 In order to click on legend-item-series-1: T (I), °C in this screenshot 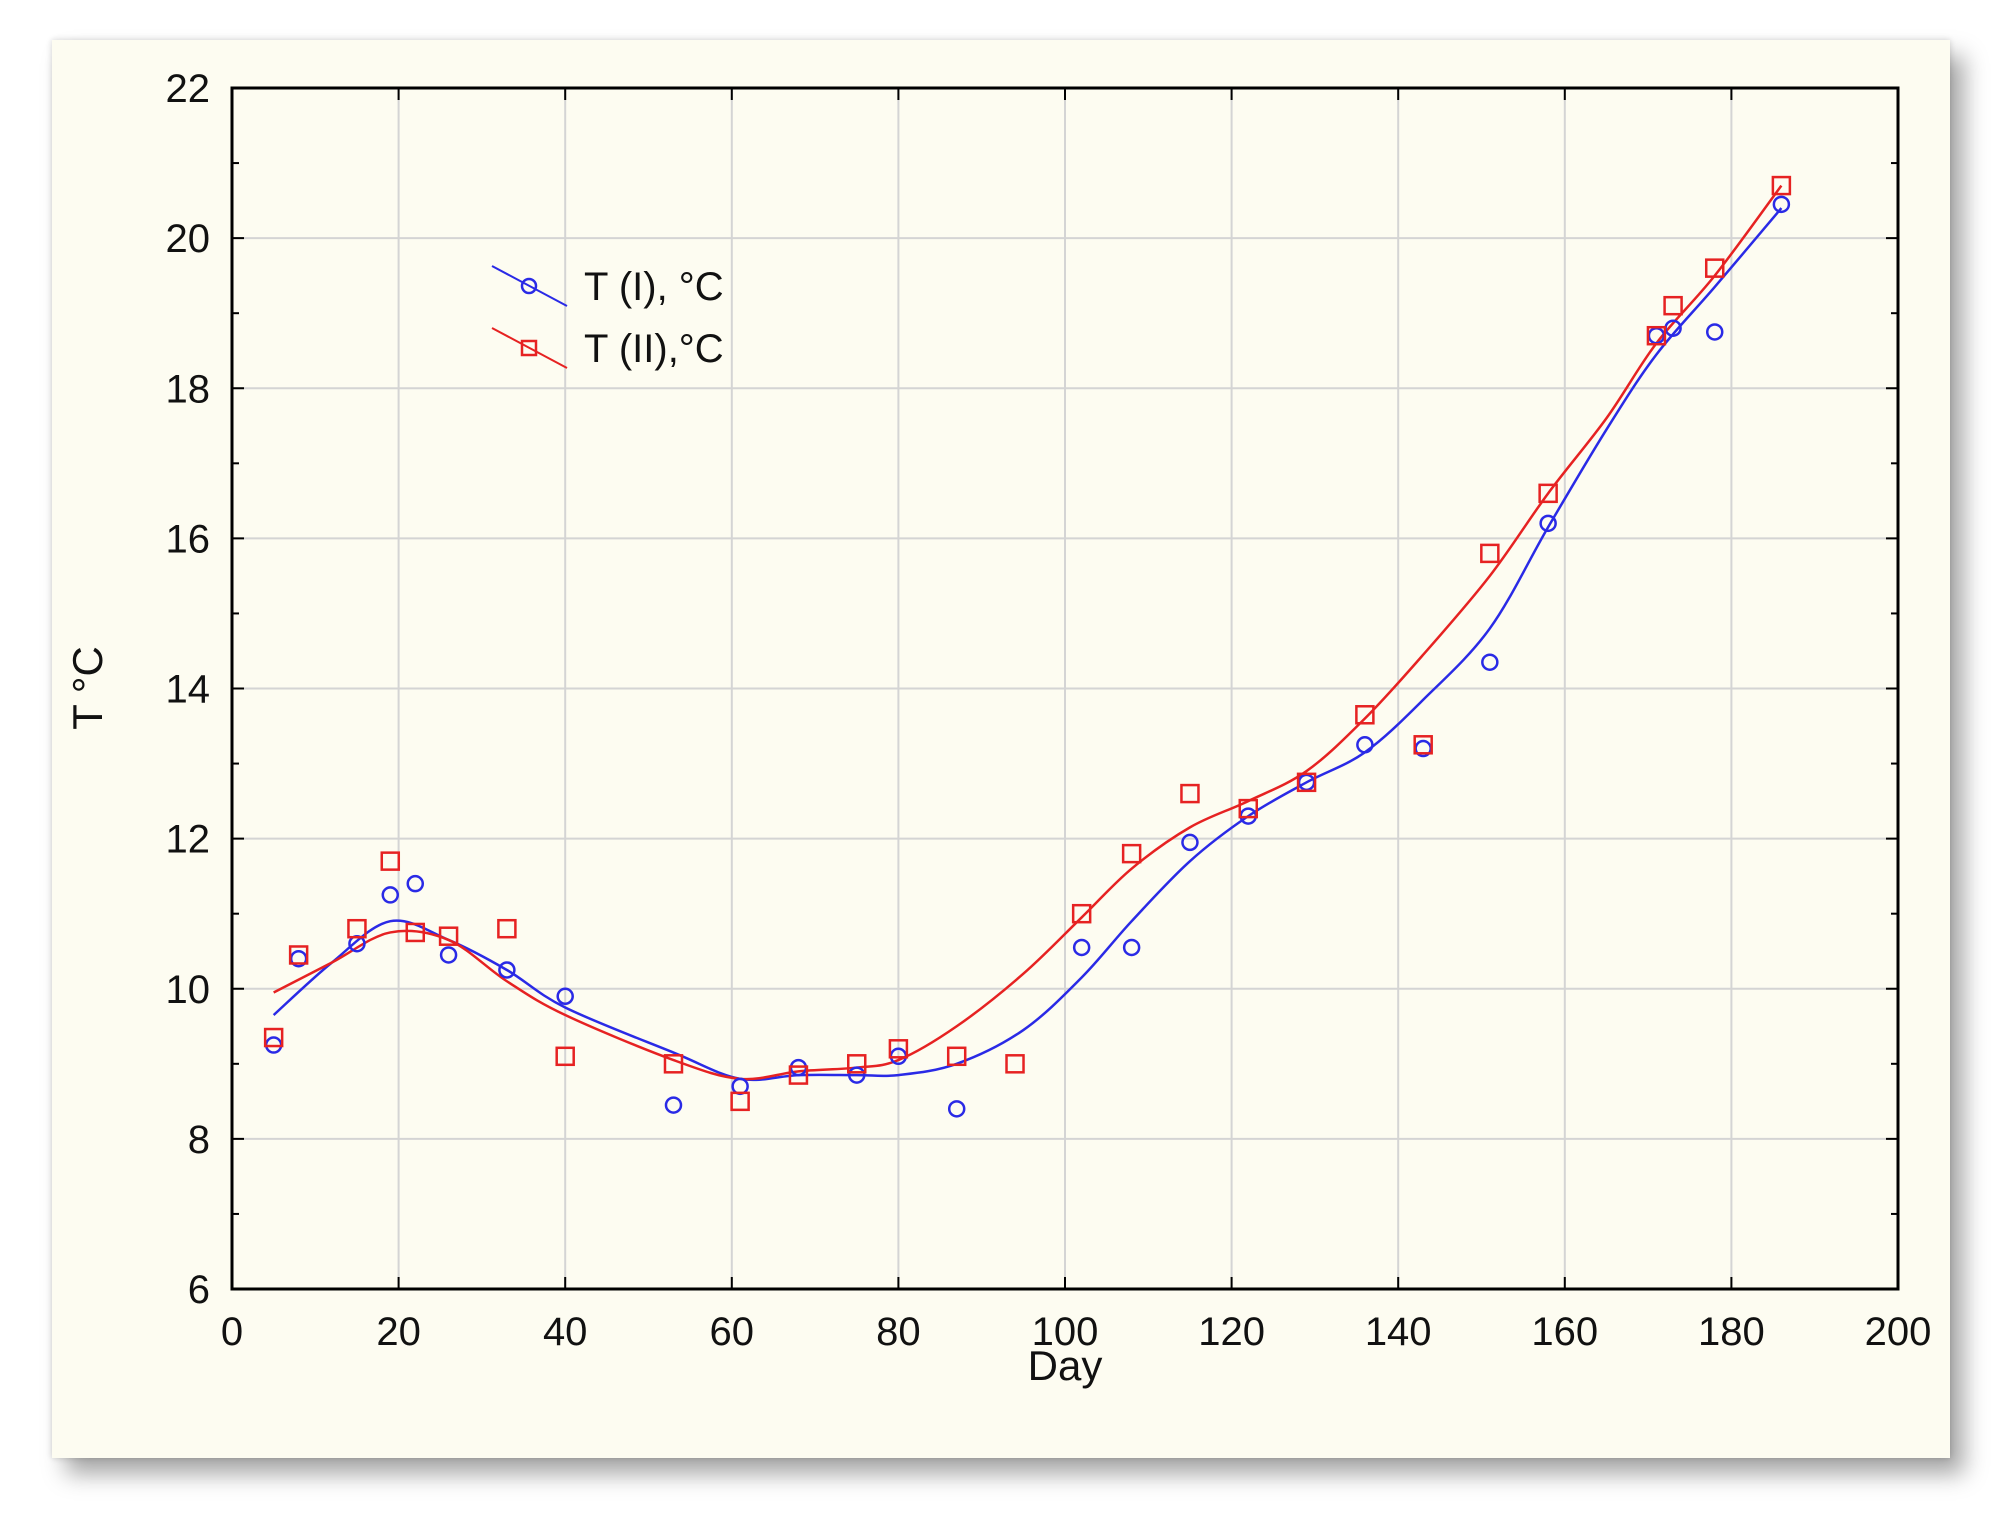, I will do `click(607, 287)`.